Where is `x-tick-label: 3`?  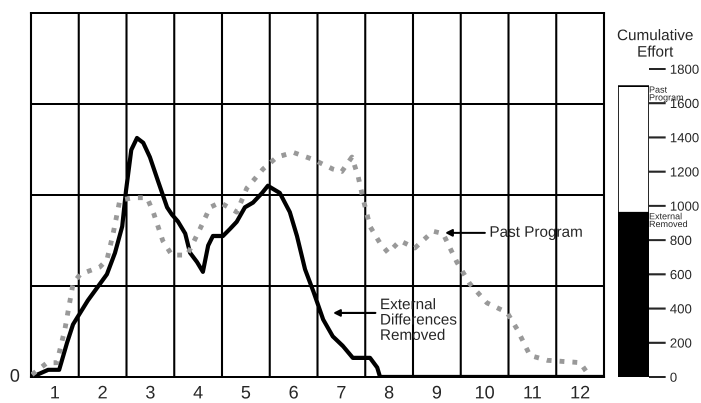
x-tick-label: 3 is located at coordinates (150, 392).